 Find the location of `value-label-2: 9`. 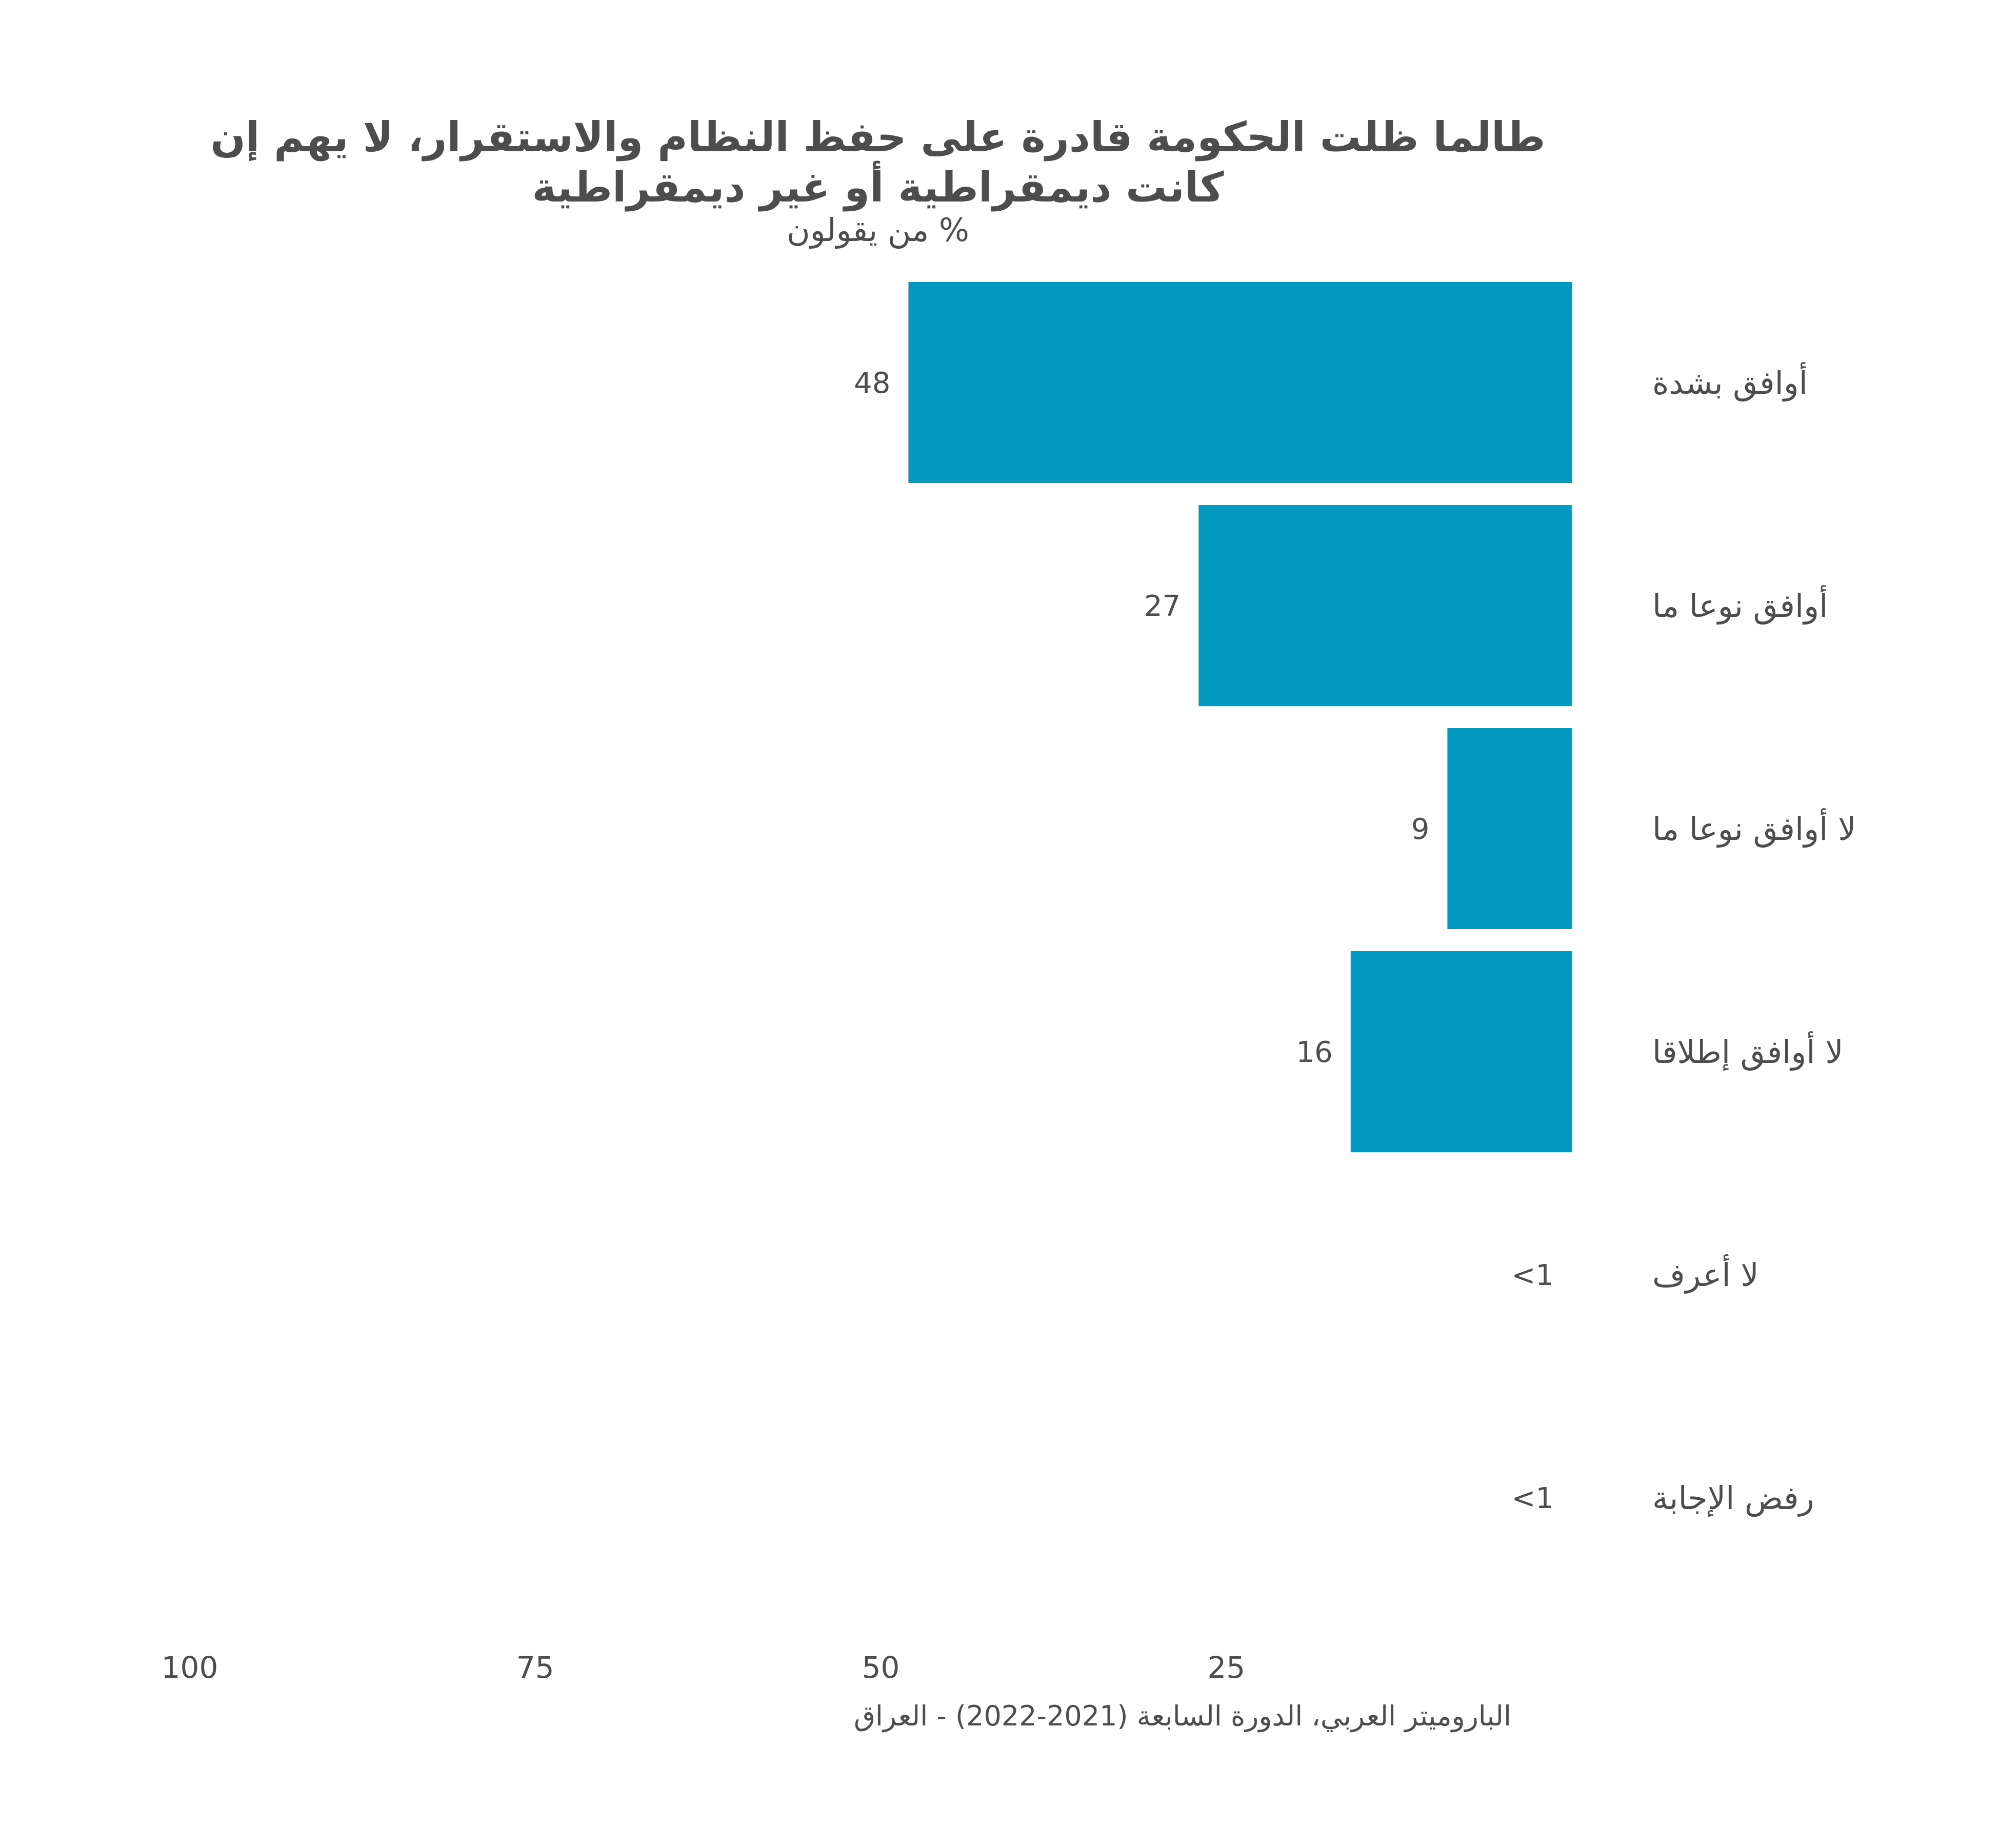

value-label-2: 9 is located at coordinates (1420, 830).